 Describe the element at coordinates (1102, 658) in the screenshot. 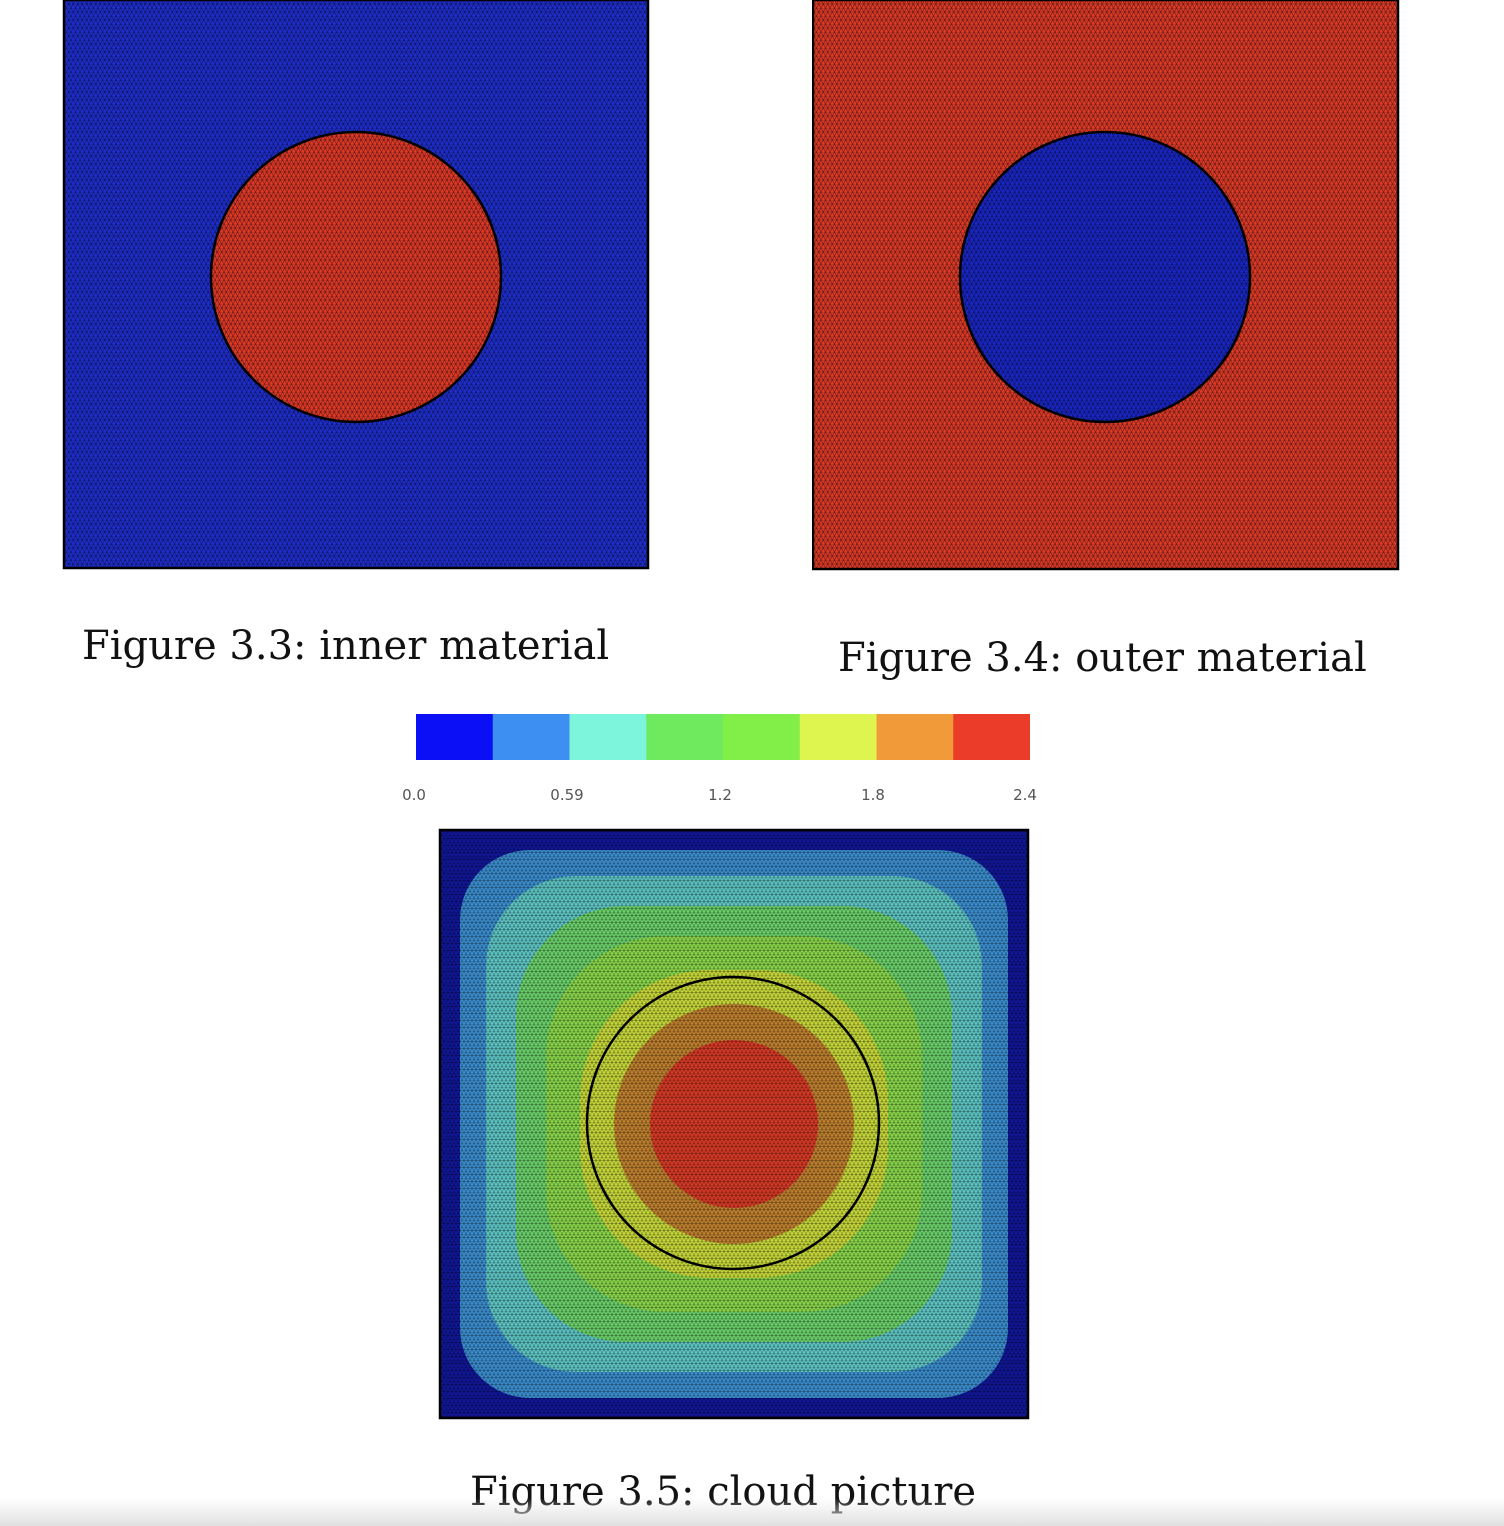

I see `figure-3-4-caption: Figure 3.4: outer material` at that location.